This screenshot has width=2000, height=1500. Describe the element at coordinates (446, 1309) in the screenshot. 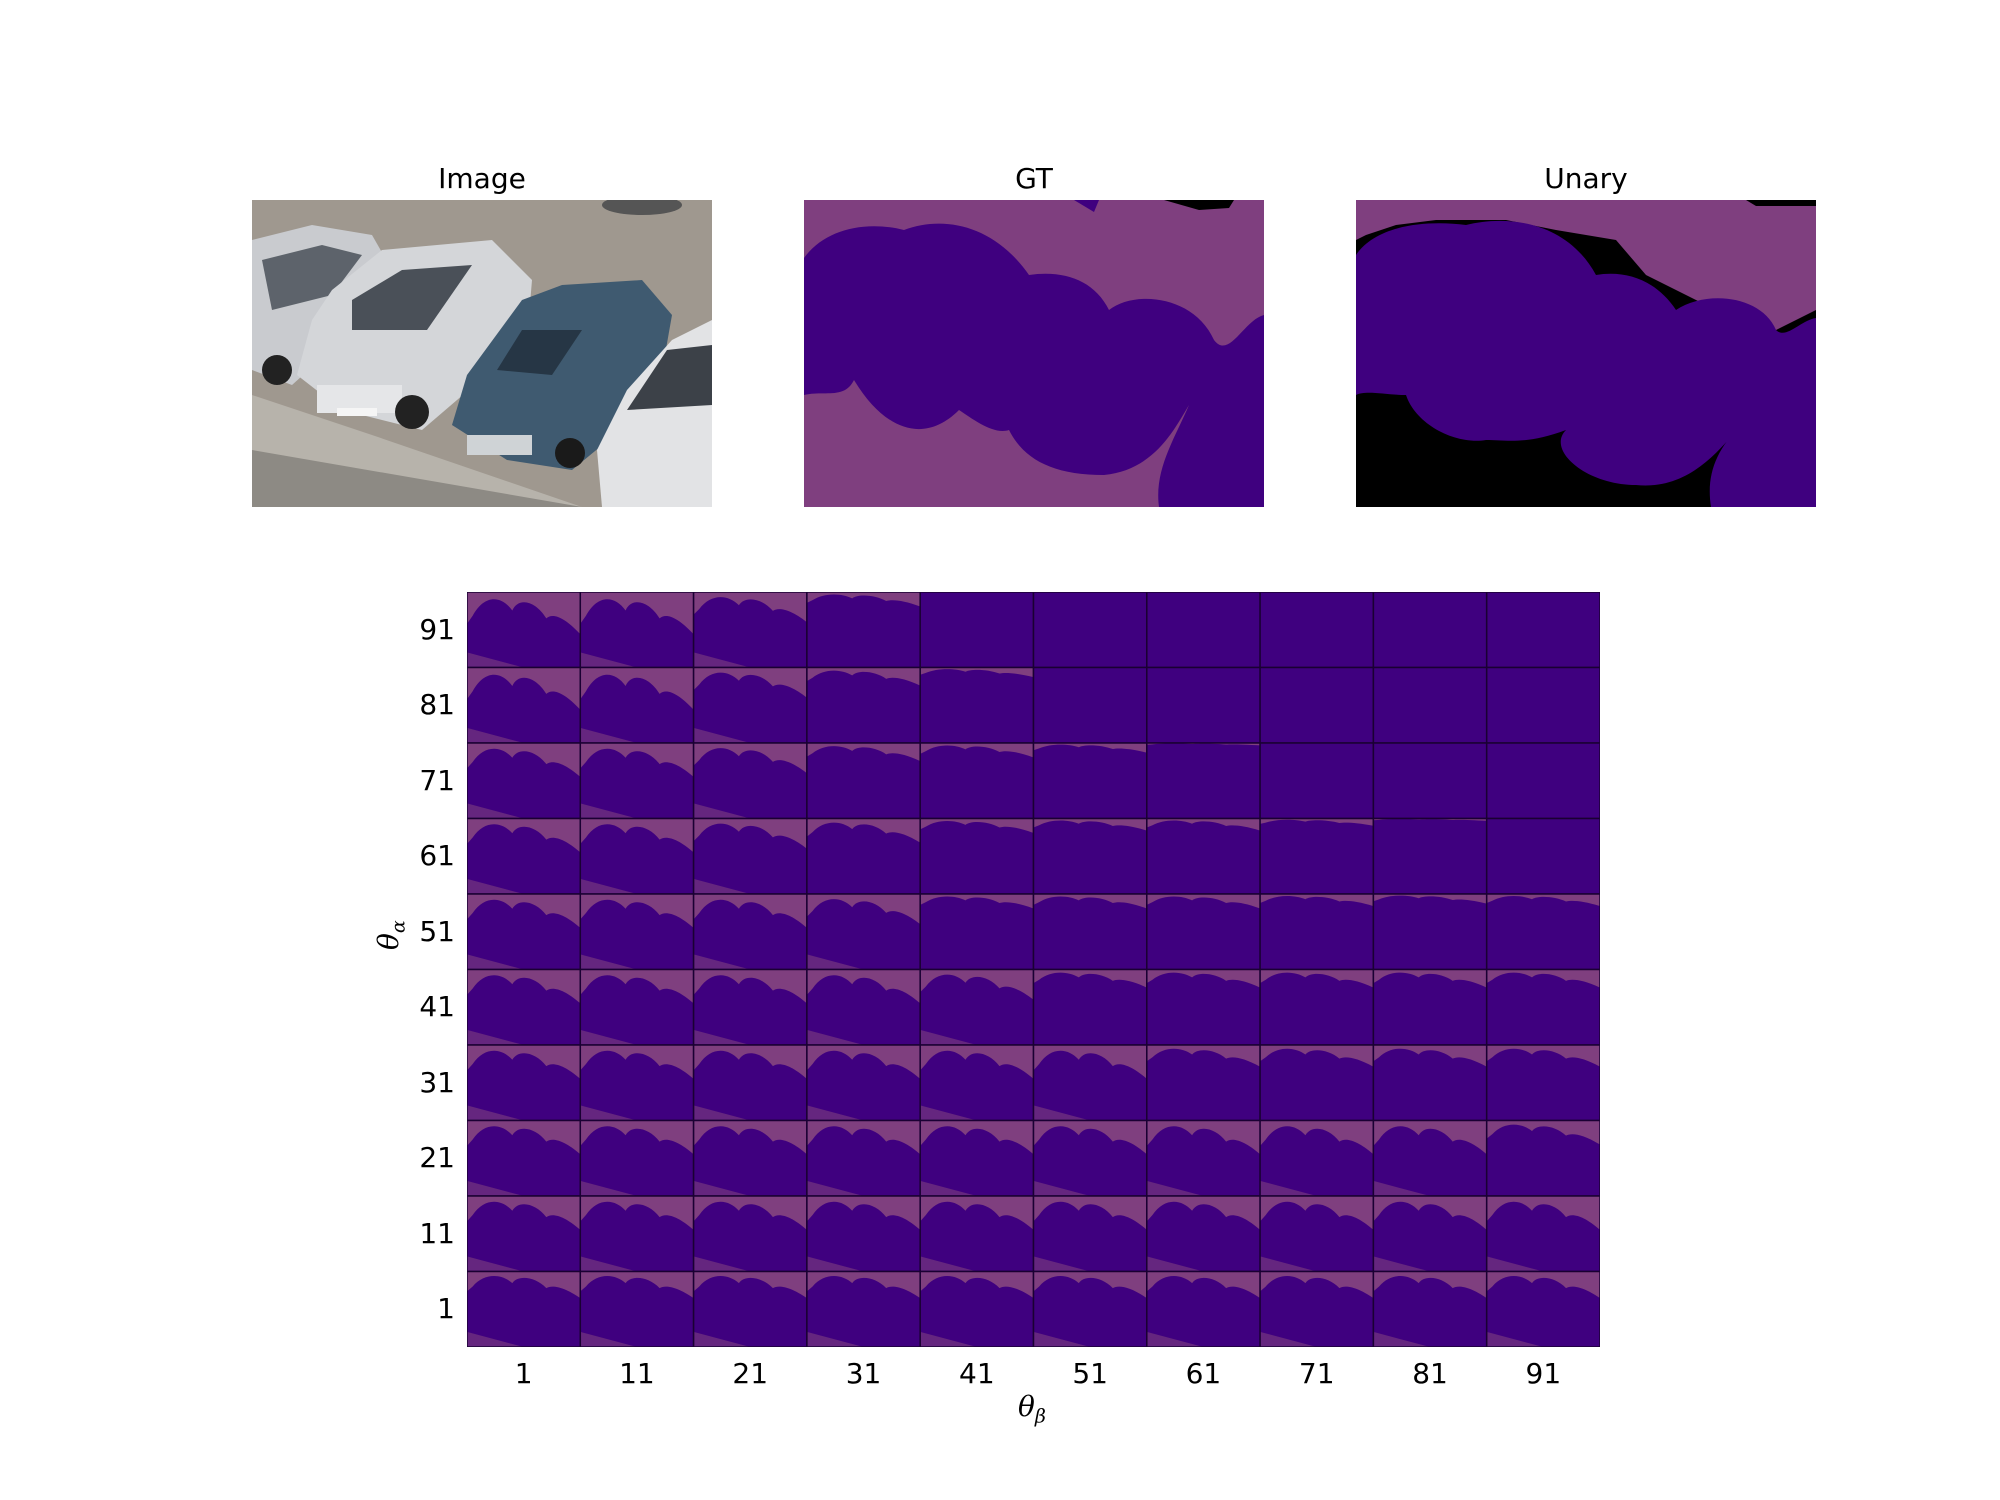

I see `y-tick-label: 1` at that location.